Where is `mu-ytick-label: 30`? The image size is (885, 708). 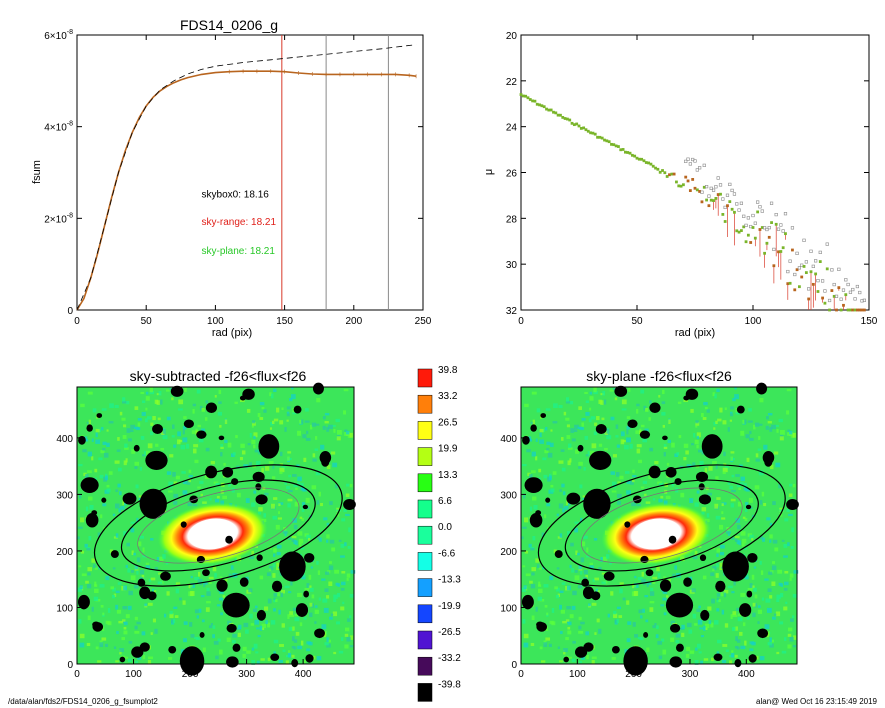 mu-ytick-label: 30 is located at coordinates (512, 265).